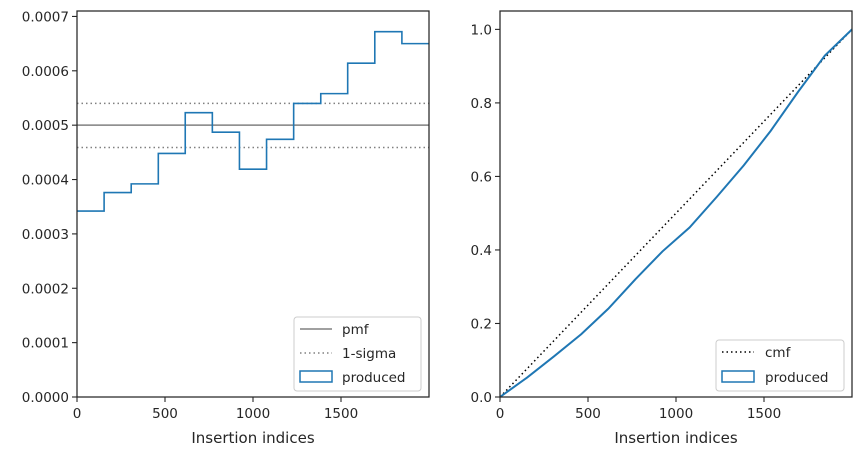 This screenshot has width=861, height=456. I want to click on left-legend: pmf 1-sigma produced, so click(357, 354).